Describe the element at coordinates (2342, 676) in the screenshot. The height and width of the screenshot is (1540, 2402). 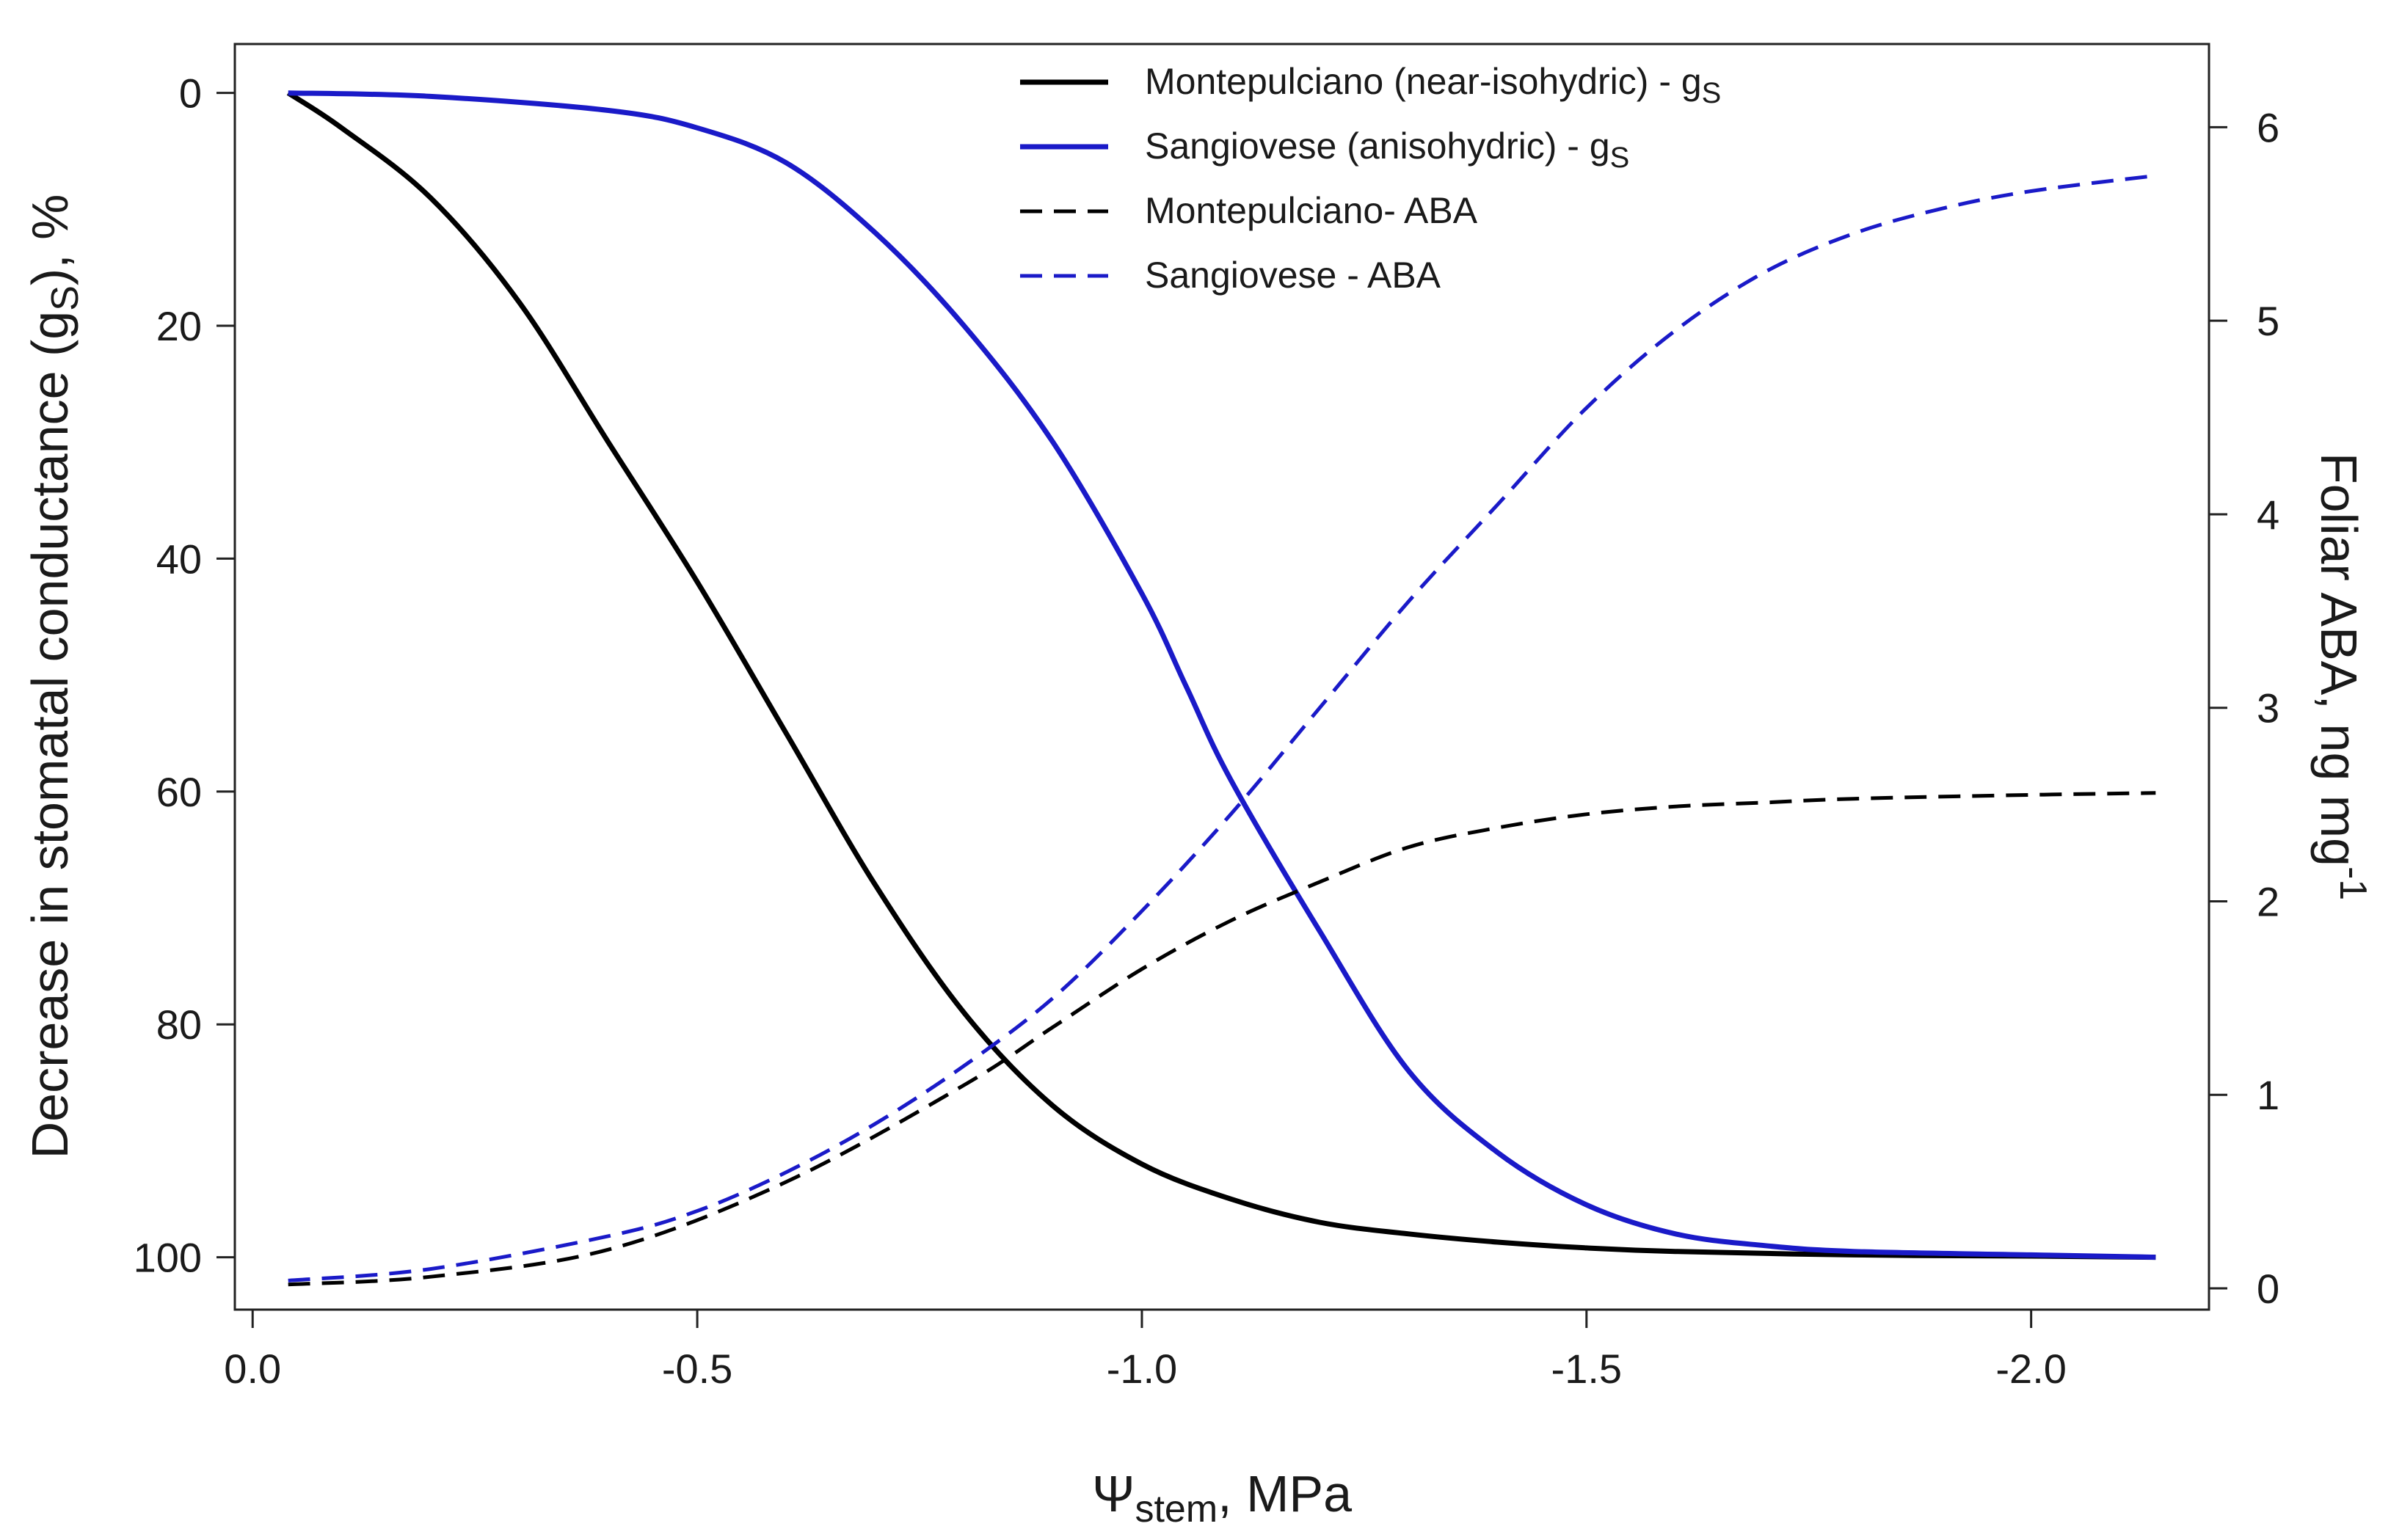
I see `y-right-axis-title: Foliar ABA, ng mg-1` at that location.